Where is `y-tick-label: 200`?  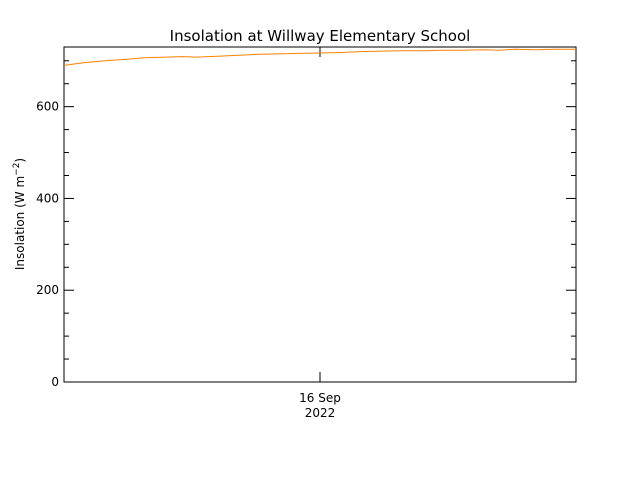 y-tick-label: 200 is located at coordinates (47, 290).